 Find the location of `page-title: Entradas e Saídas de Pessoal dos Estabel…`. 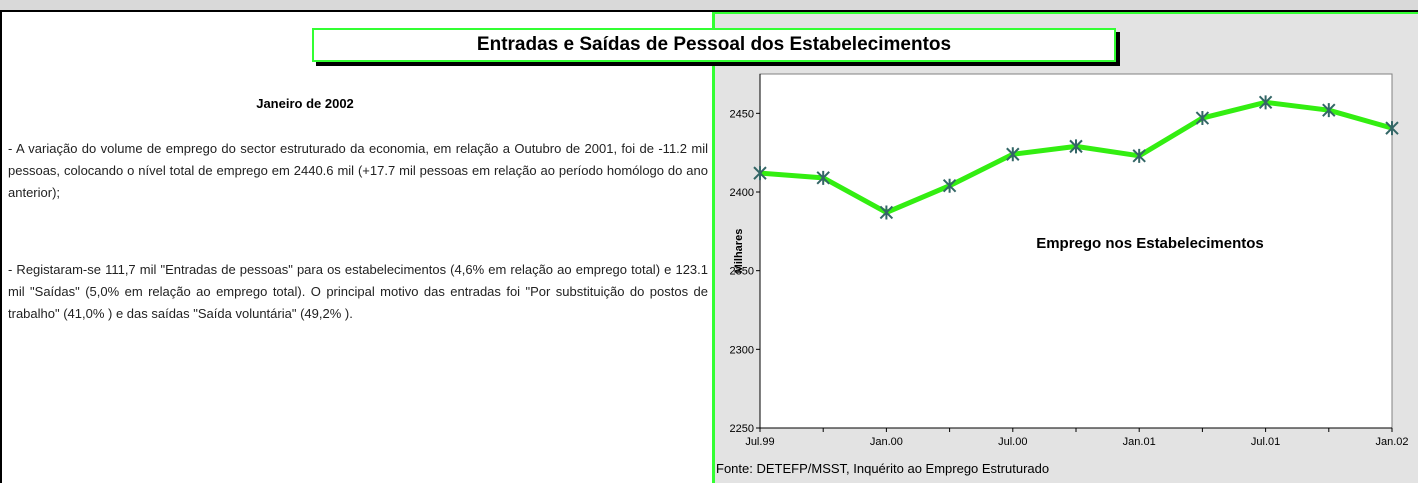

page-title: Entradas e Saídas de Pessoal dos Estabel… is located at coordinates (714, 45).